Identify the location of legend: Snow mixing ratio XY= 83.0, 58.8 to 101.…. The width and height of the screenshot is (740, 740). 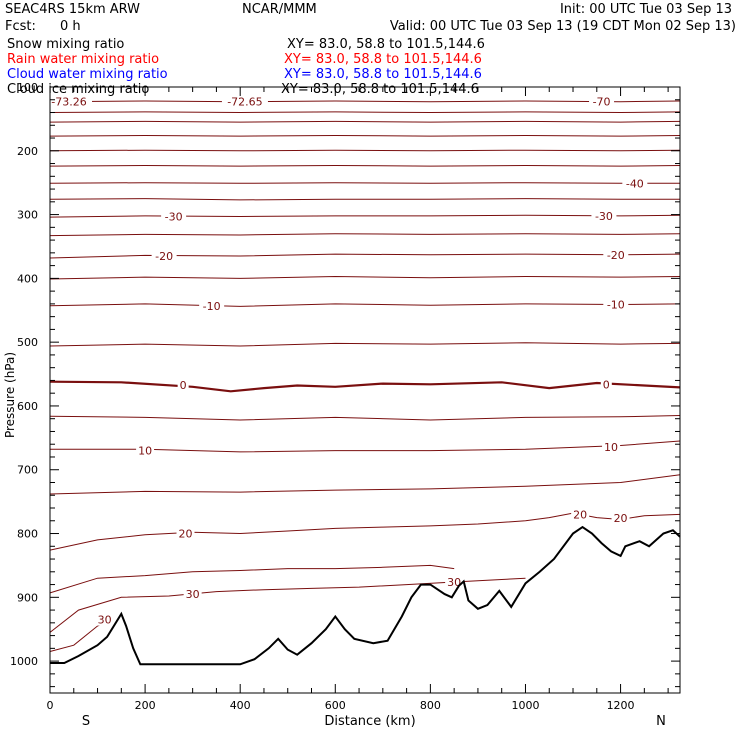
(246, 67).